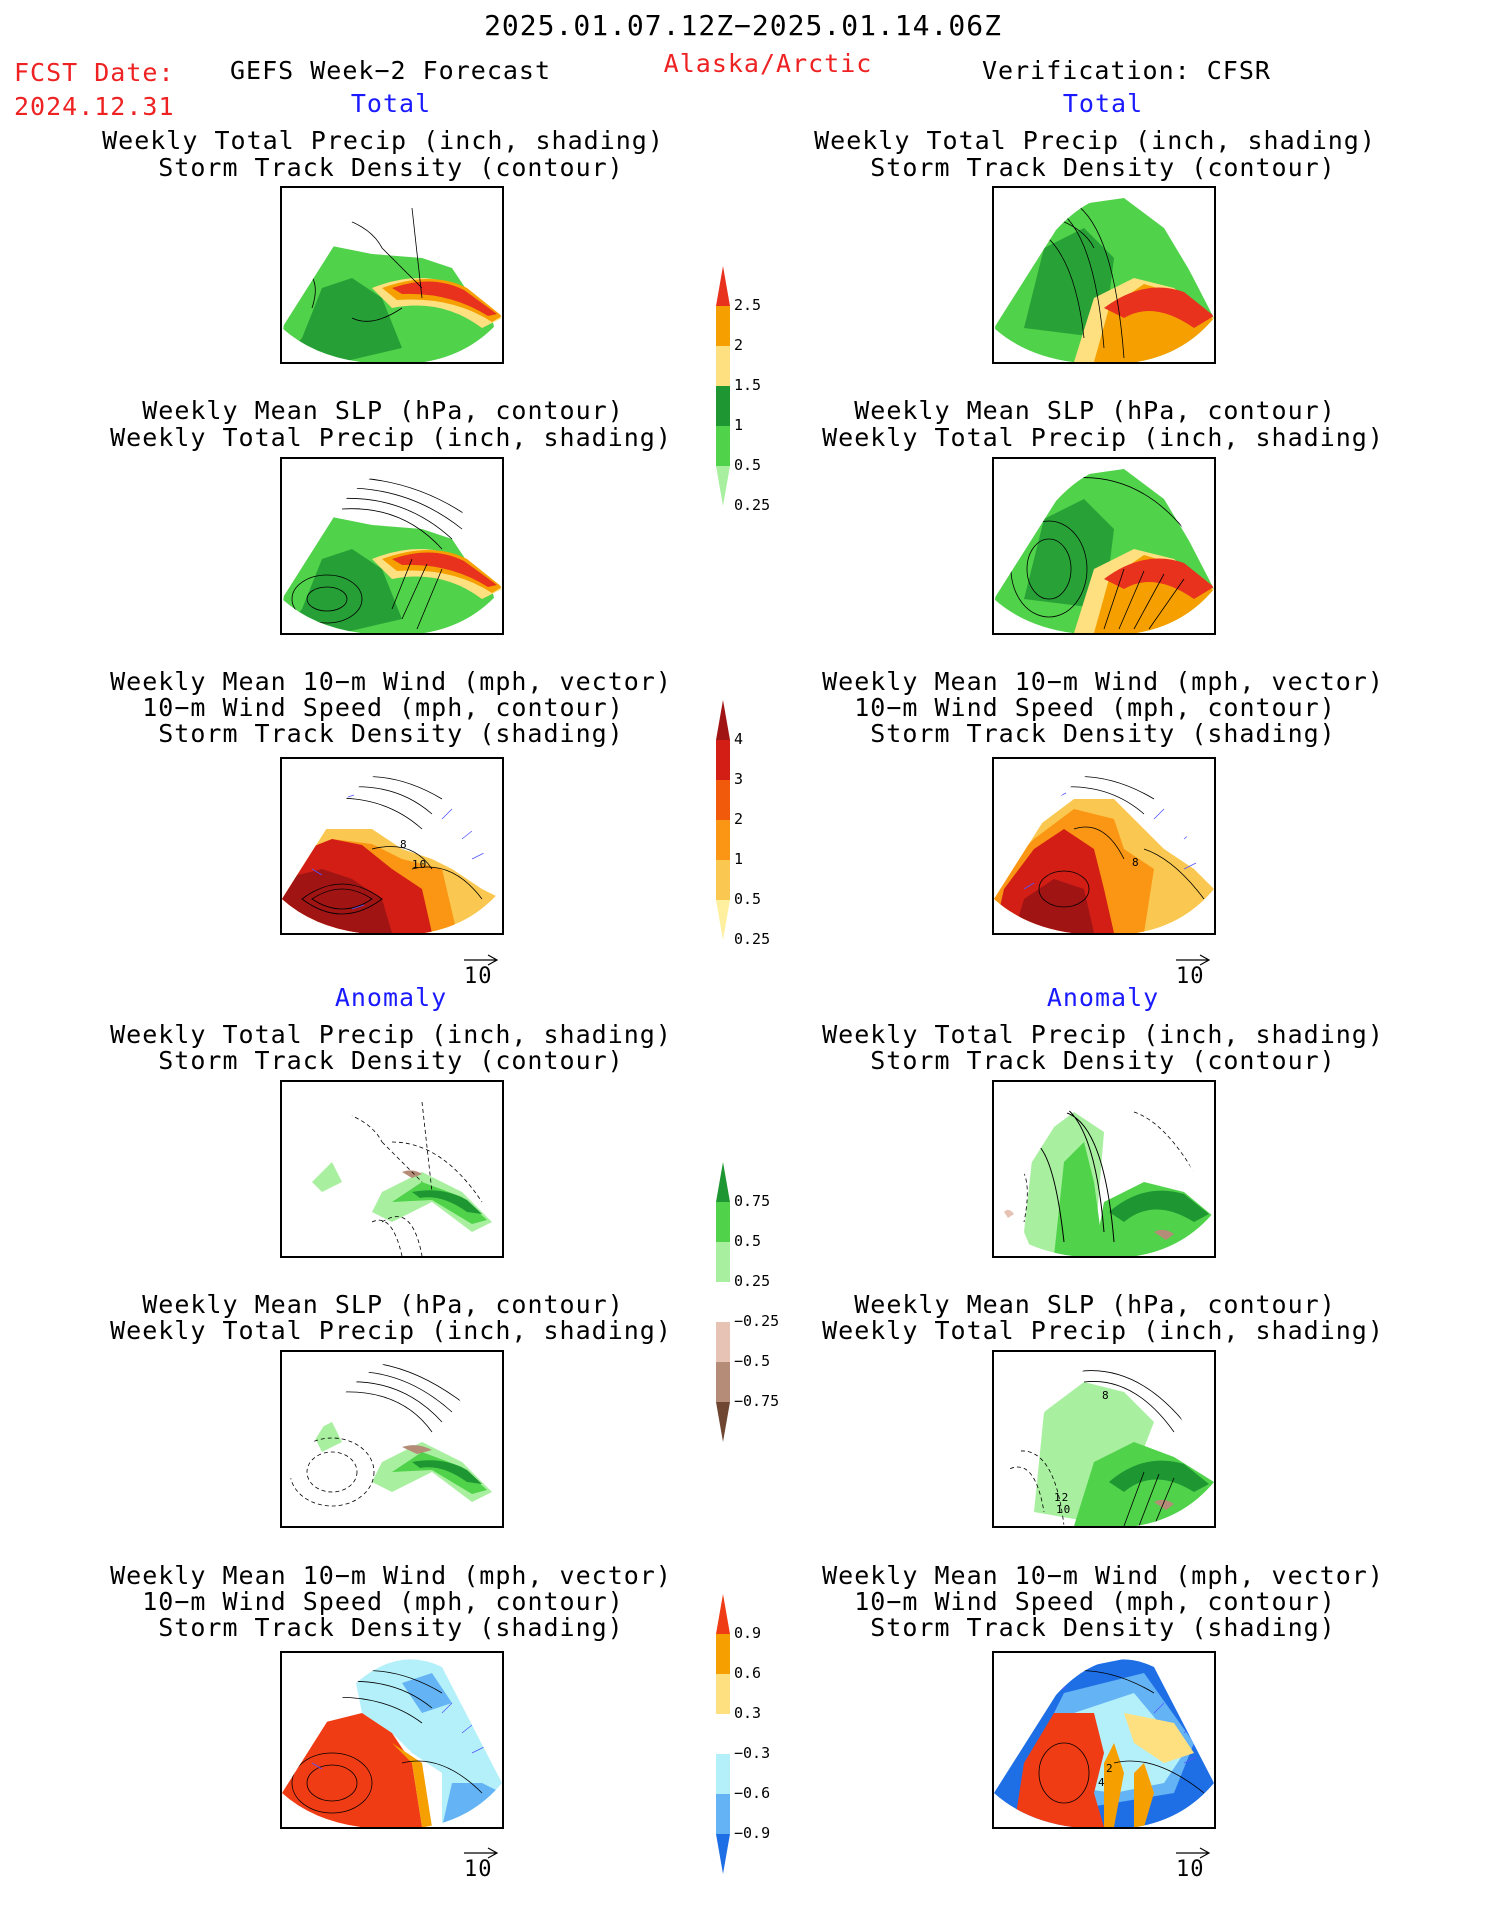 This screenshot has height=1925, width=1487. Describe the element at coordinates (420, 864) in the screenshot. I see `contour-label-fc-wind-10: 10` at that location.